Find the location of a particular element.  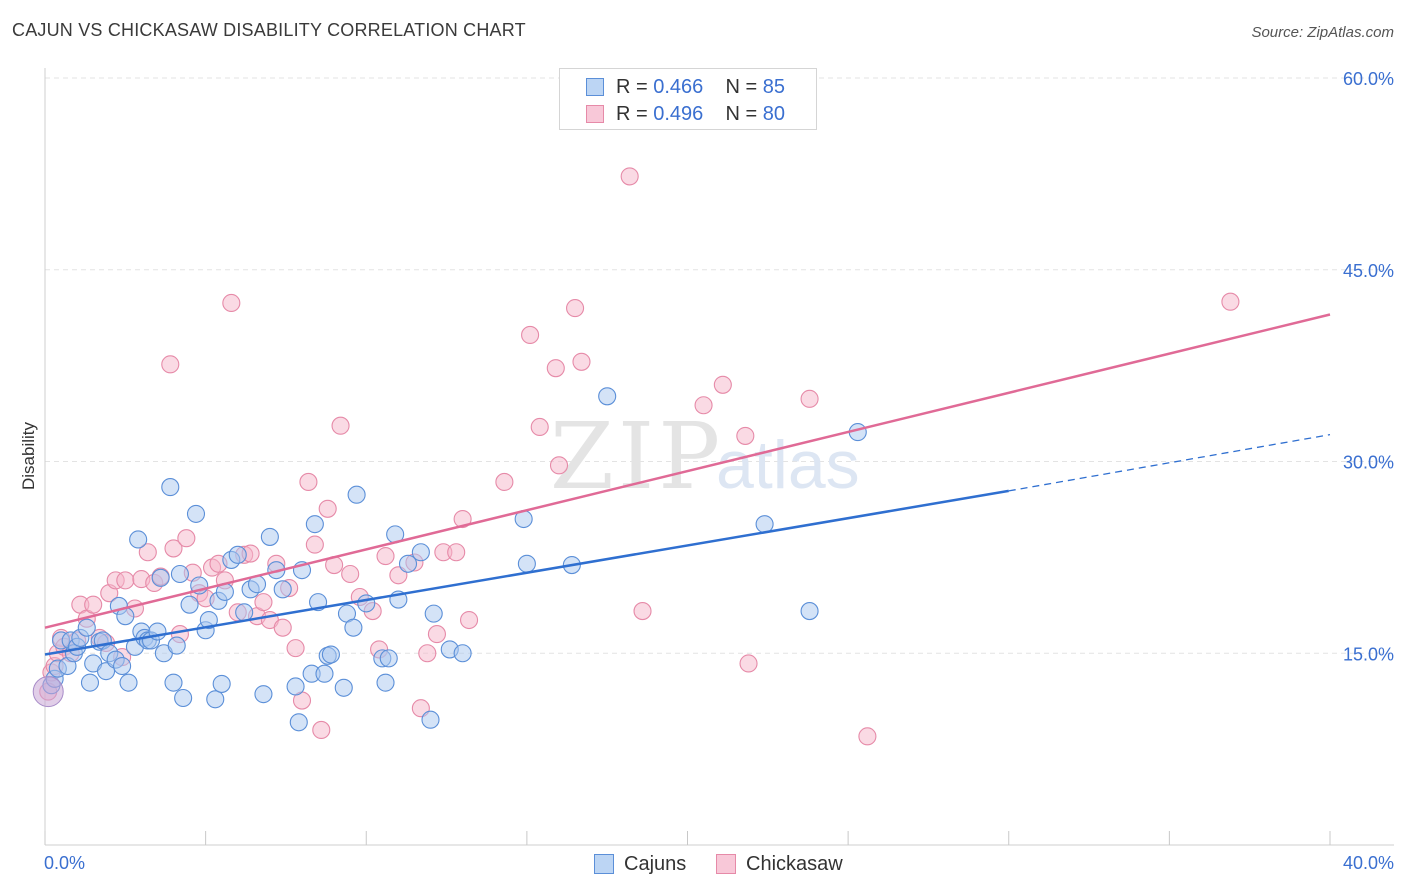

series-legend-cajun: Cajuns is located at coordinates (640, 864).